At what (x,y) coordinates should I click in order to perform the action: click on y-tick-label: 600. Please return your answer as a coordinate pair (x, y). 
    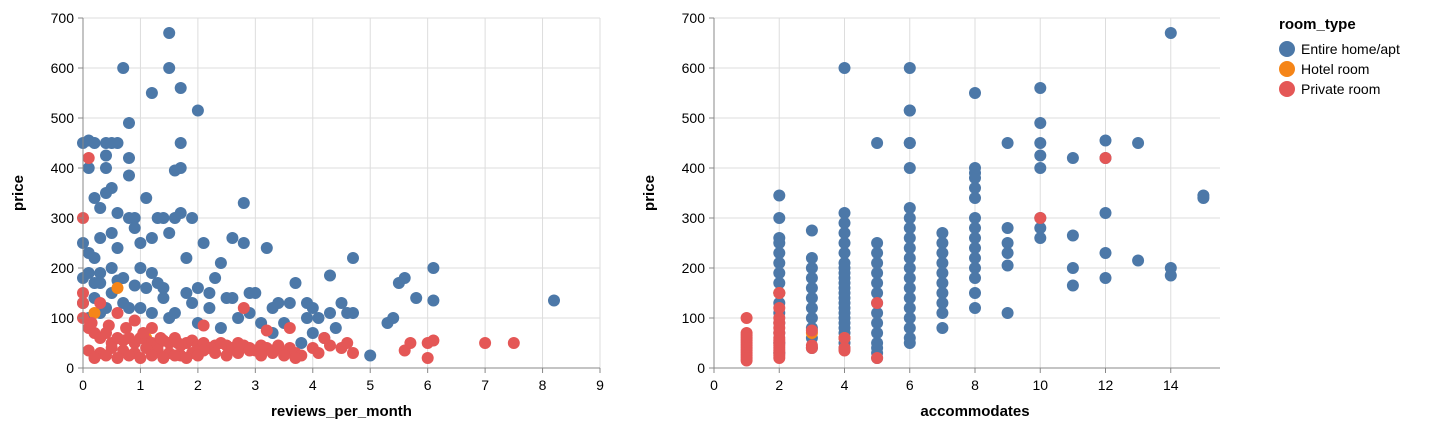
    Looking at the image, I should click on (694, 68).